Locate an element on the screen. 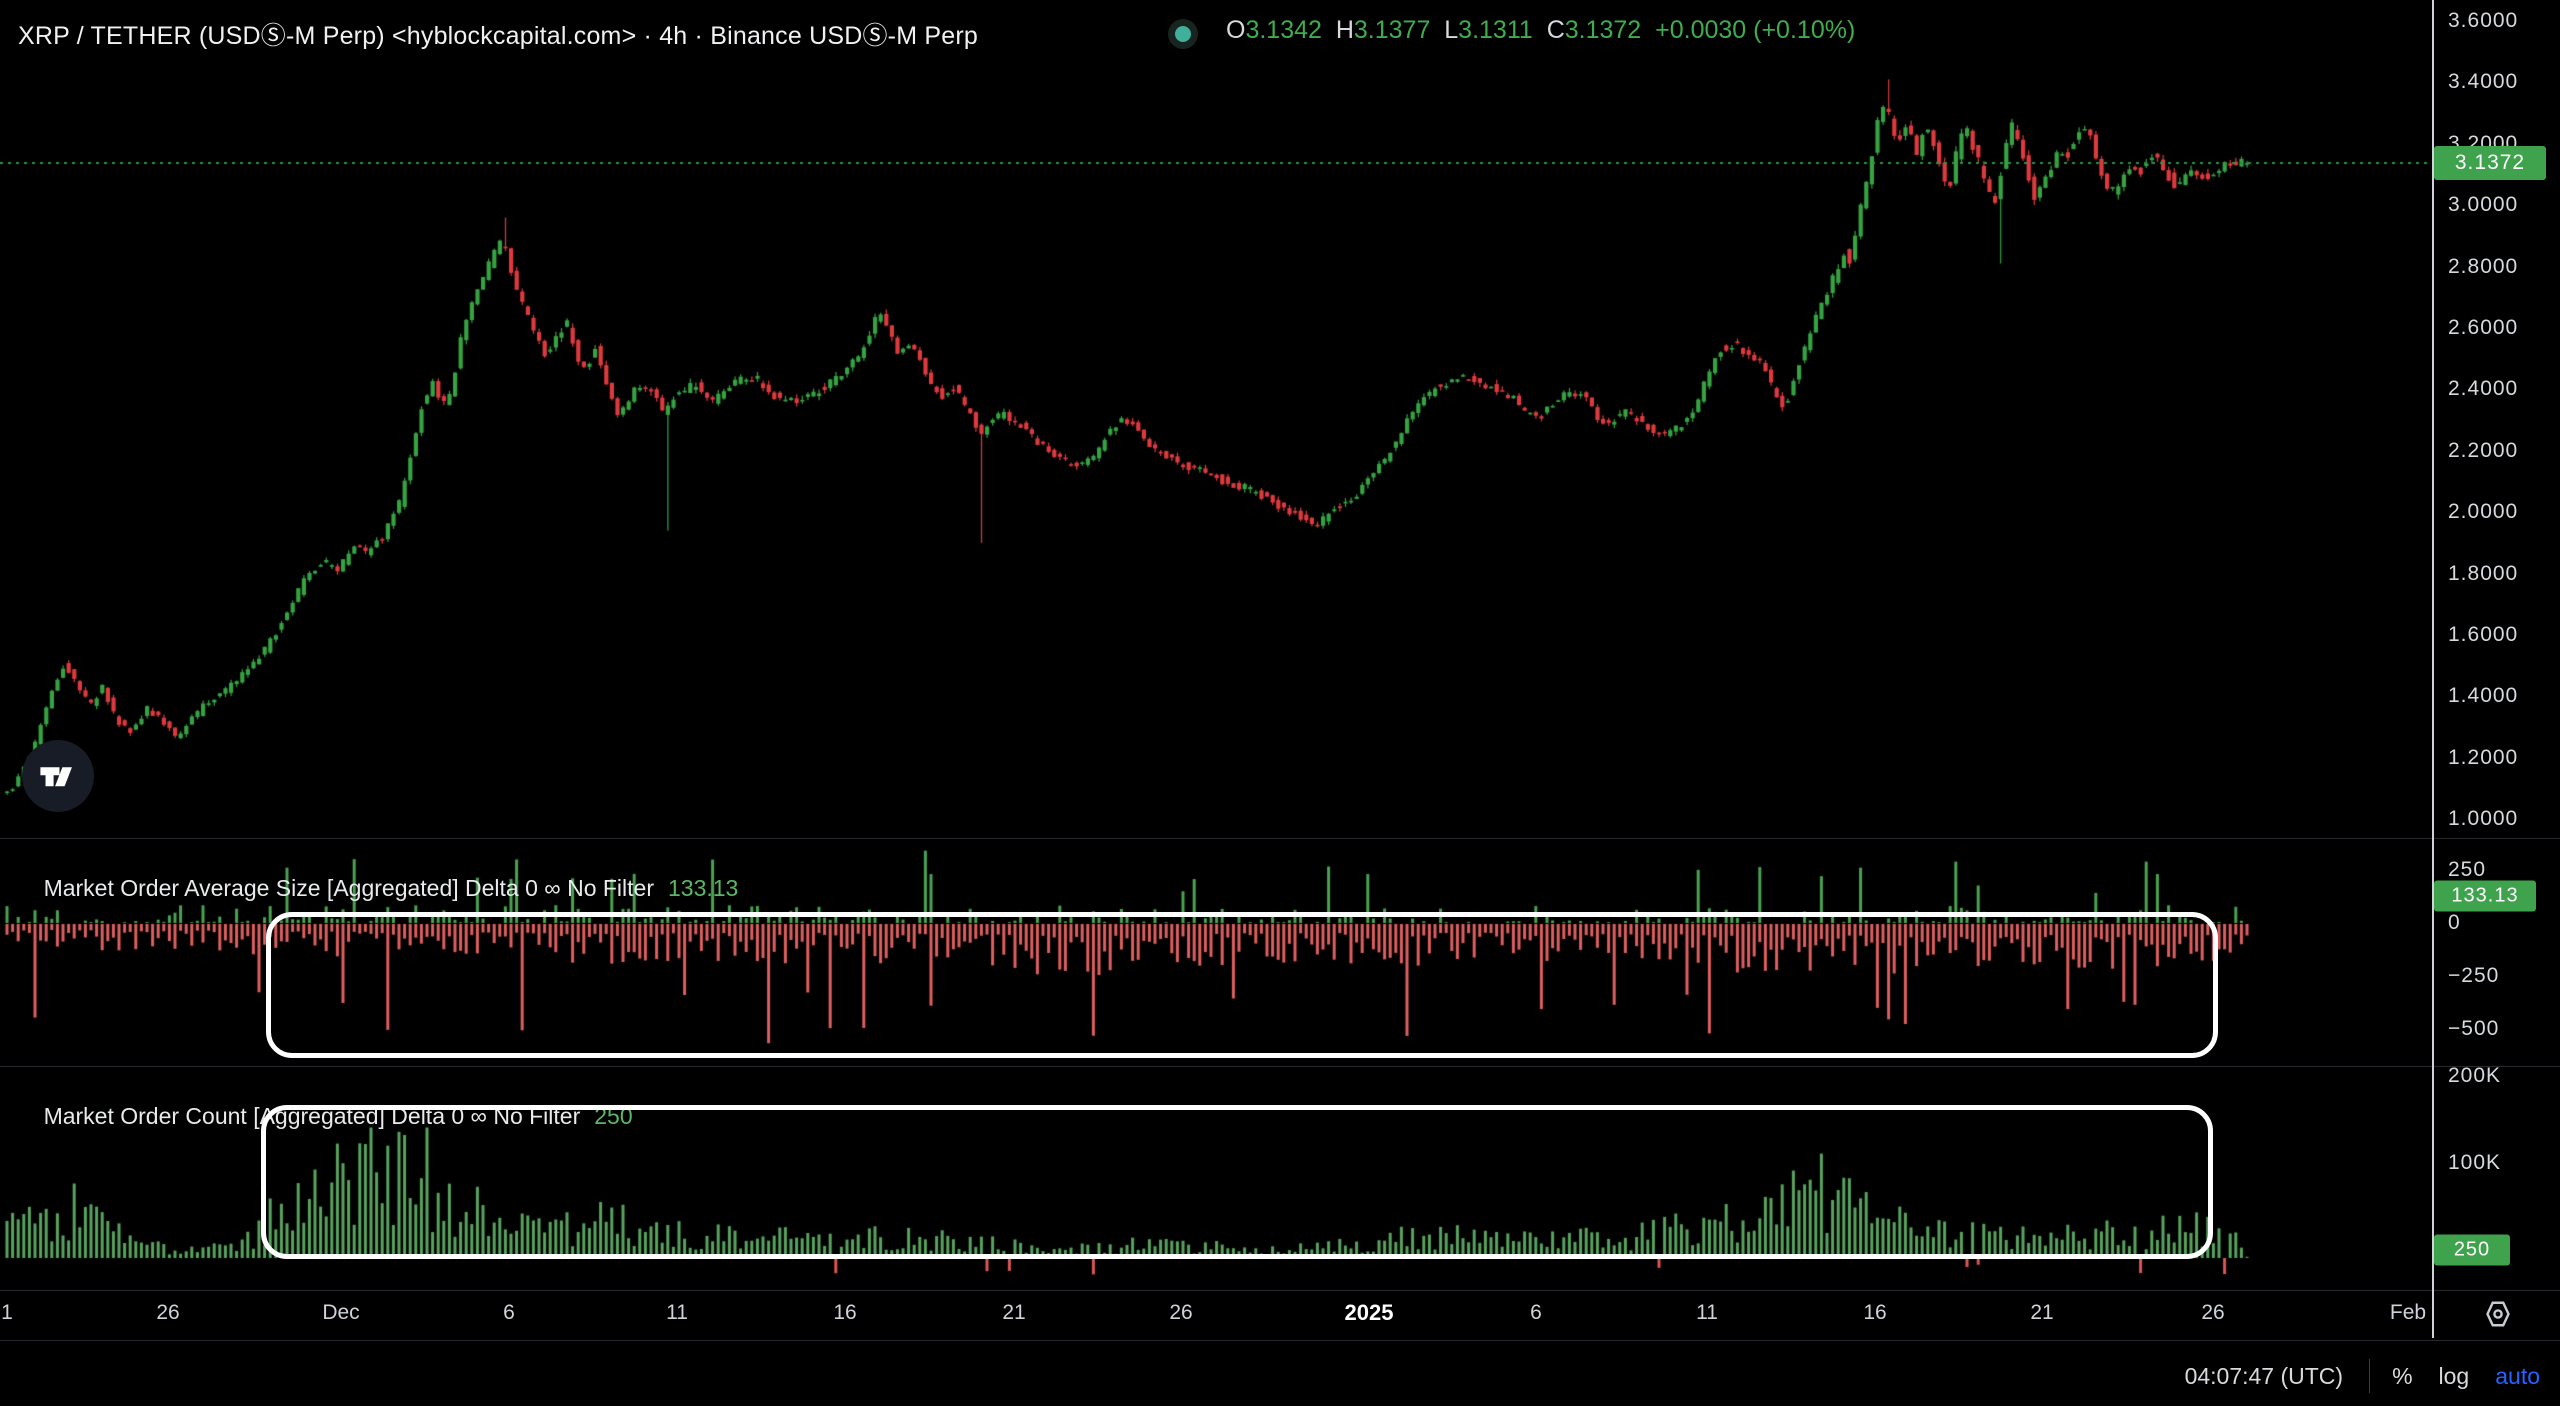 This screenshot has width=2560, height=1406. low-value: 3.1311 is located at coordinates (1495, 30).